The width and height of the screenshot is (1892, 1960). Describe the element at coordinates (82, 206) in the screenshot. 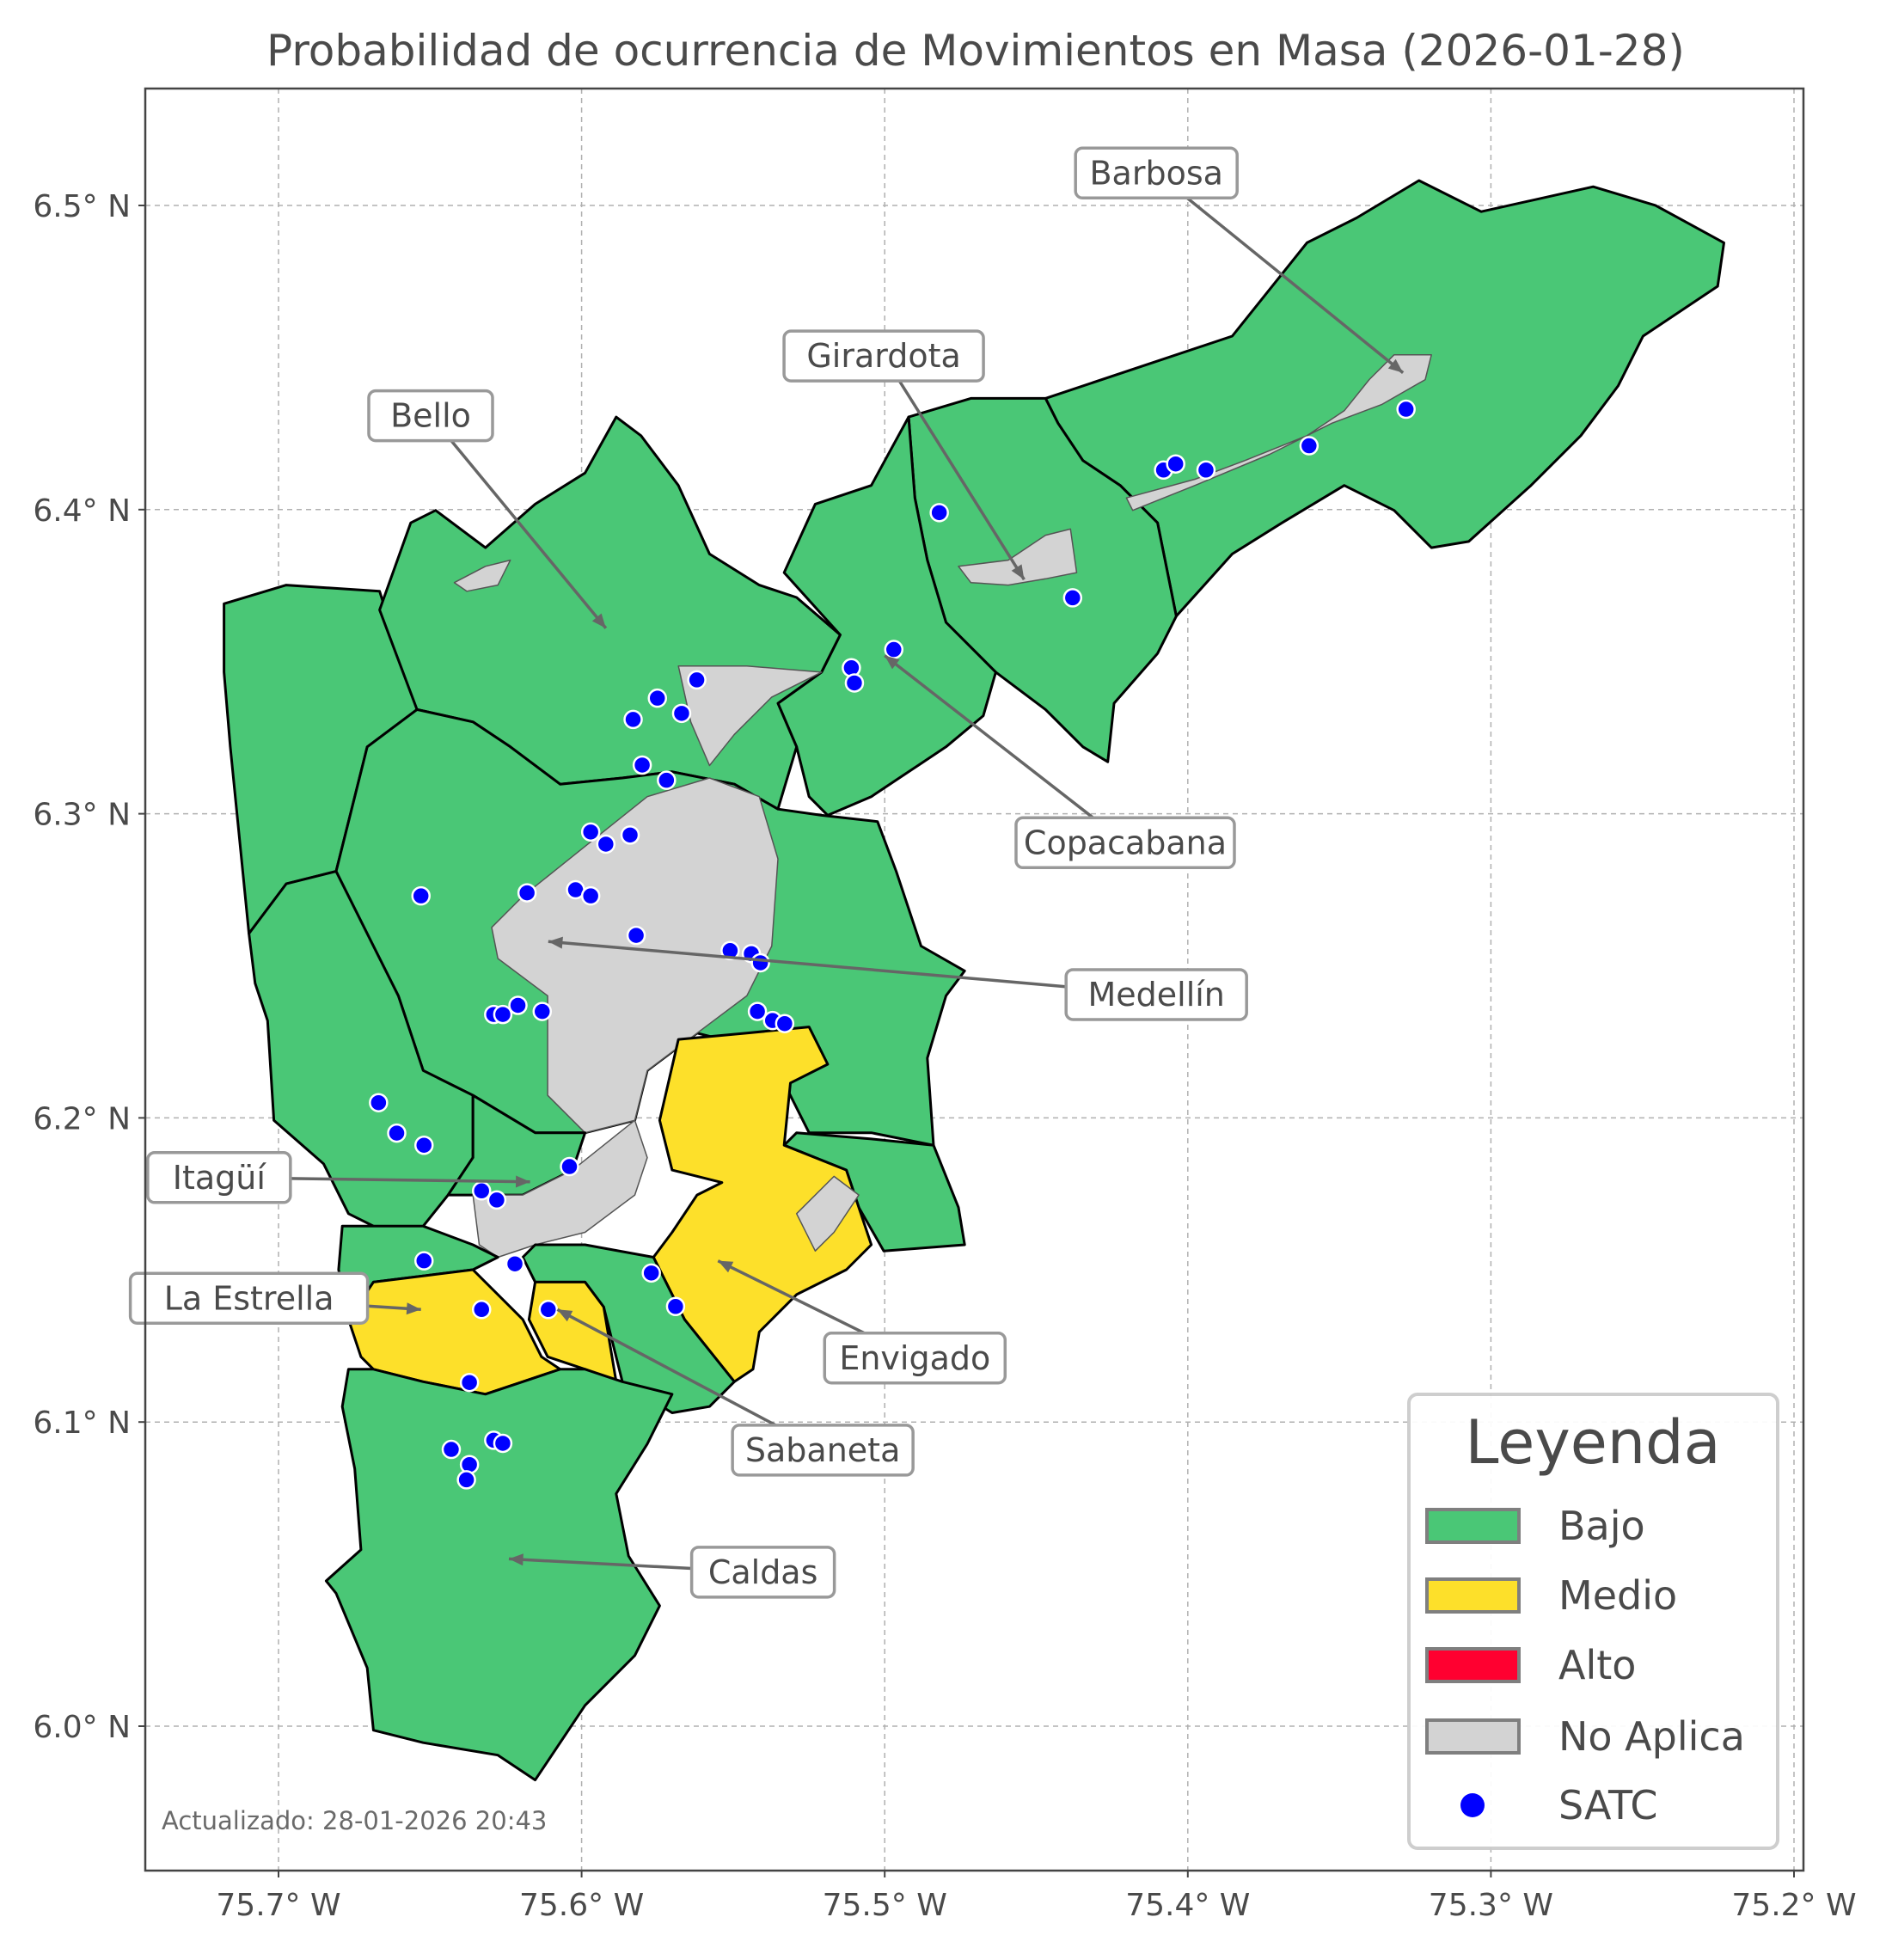

I see `y-tick-label: 6.5° N` at that location.